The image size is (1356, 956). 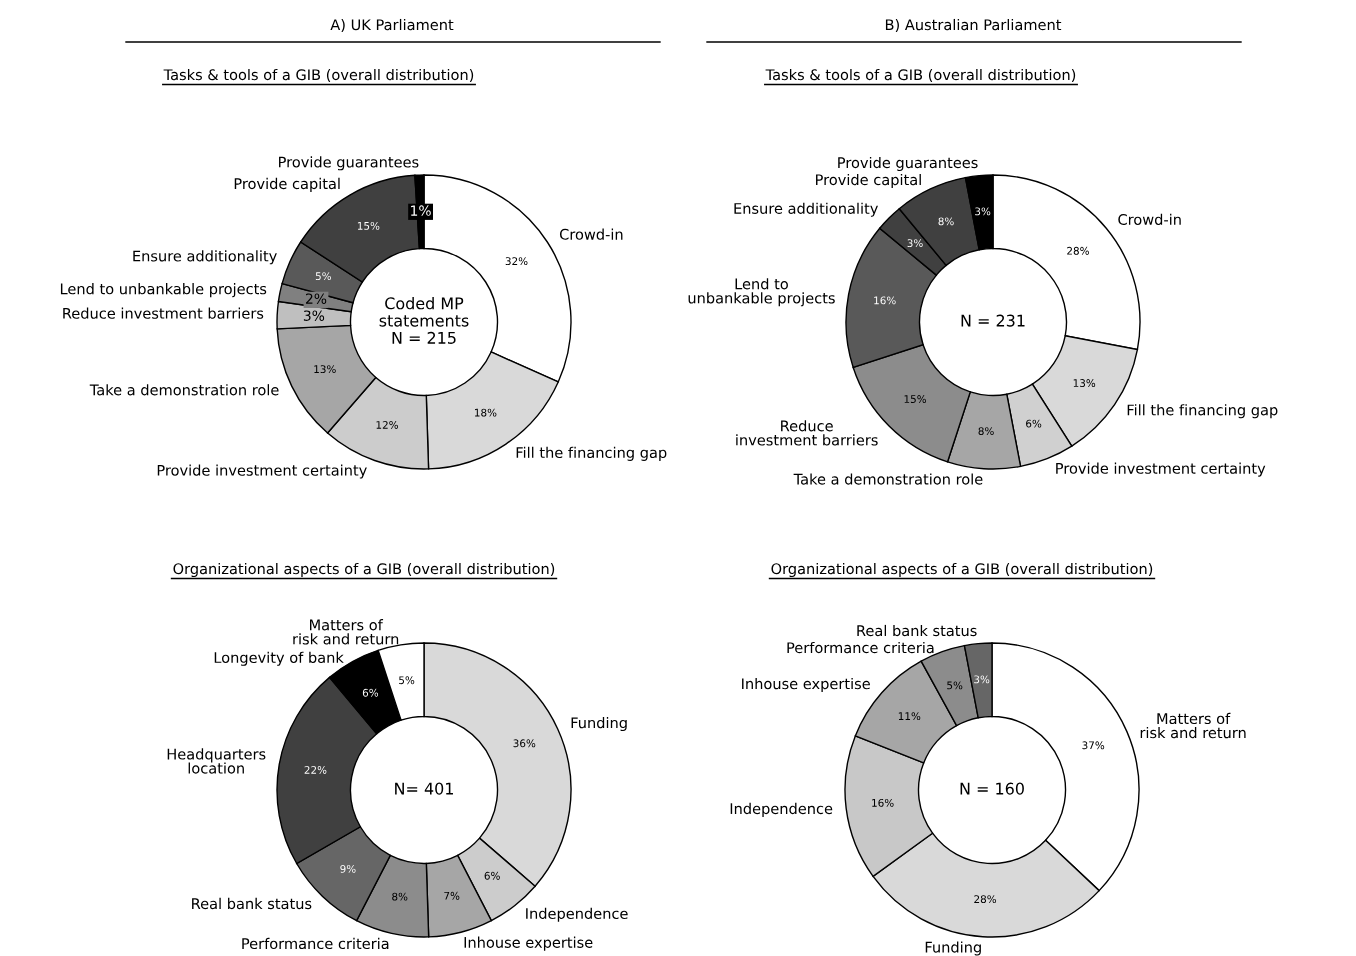 I want to click on text: N = 160, so click(x=992, y=788).